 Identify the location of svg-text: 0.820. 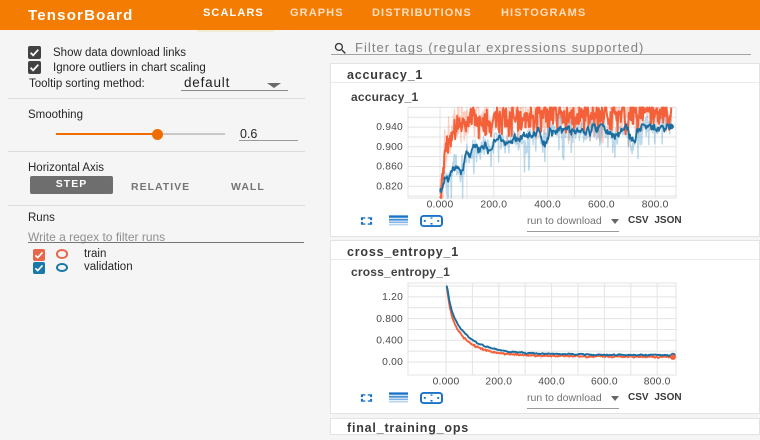
(389, 186).